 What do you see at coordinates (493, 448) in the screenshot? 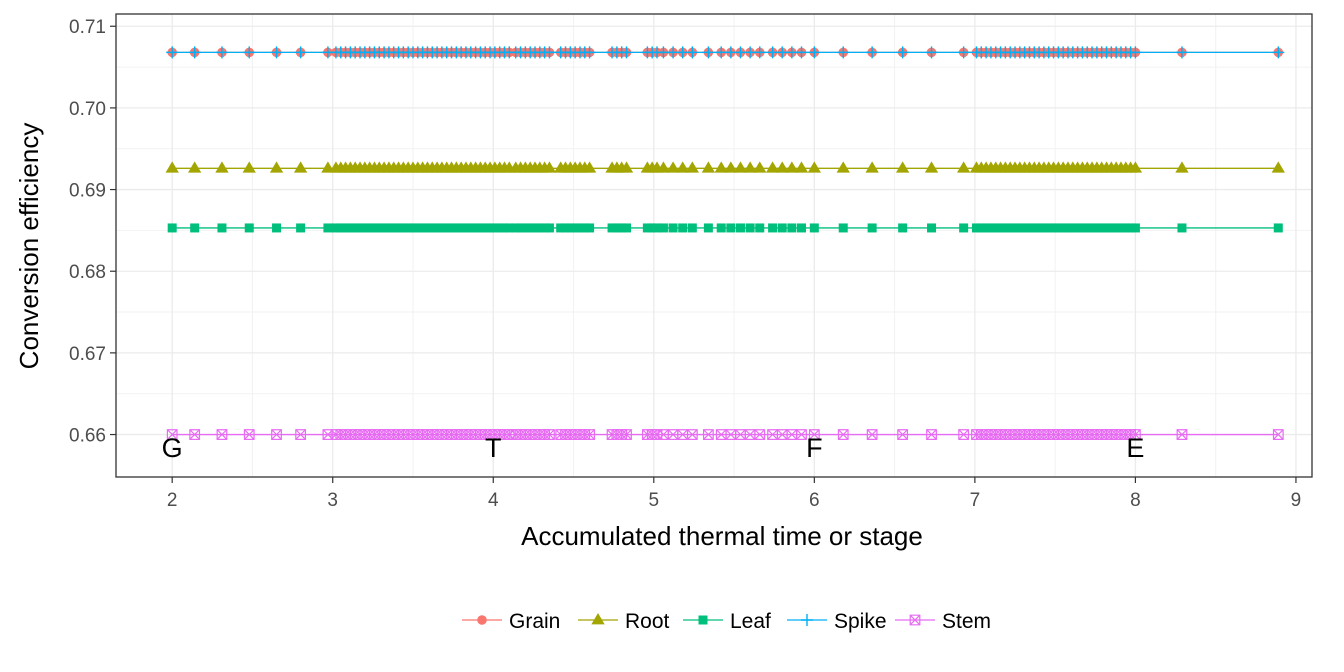
I see `stage-label-t: T` at bounding box center [493, 448].